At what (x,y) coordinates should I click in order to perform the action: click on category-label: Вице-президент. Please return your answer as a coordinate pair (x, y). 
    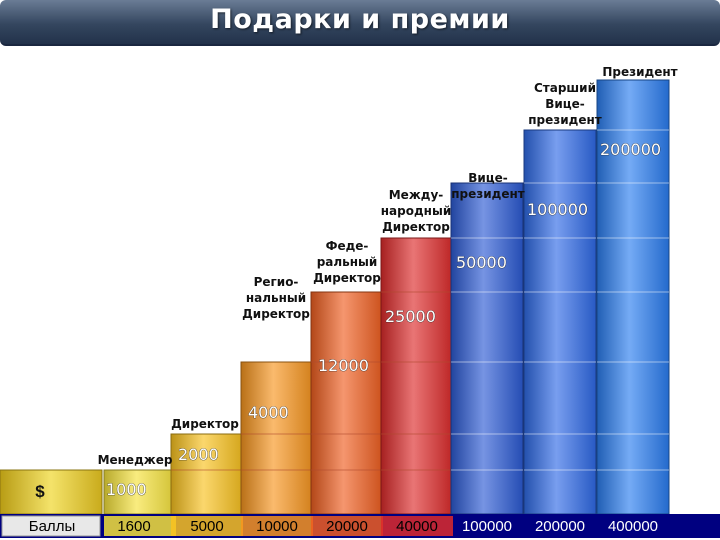
    Looking at the image, I should click on (488, 186).